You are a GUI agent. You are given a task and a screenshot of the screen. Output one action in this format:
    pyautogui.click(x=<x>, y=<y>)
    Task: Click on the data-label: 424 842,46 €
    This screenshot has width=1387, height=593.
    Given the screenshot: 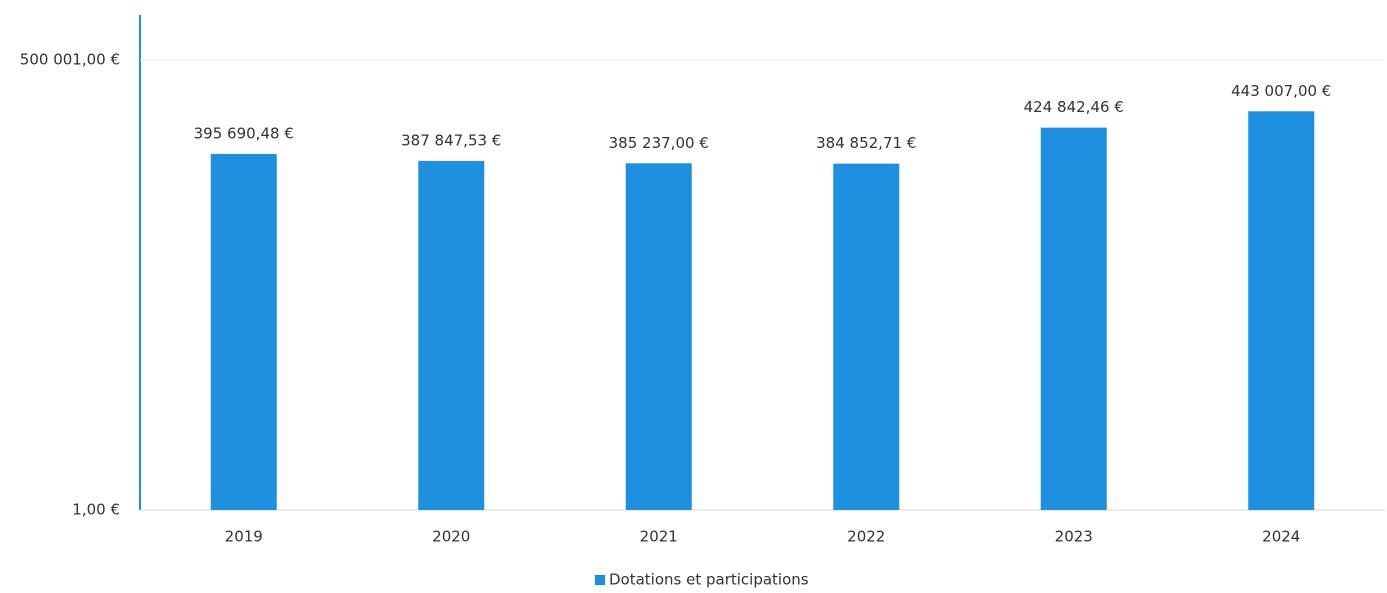 What is the action you would take?
    pyautogui.click(x=1074, y=107)
    